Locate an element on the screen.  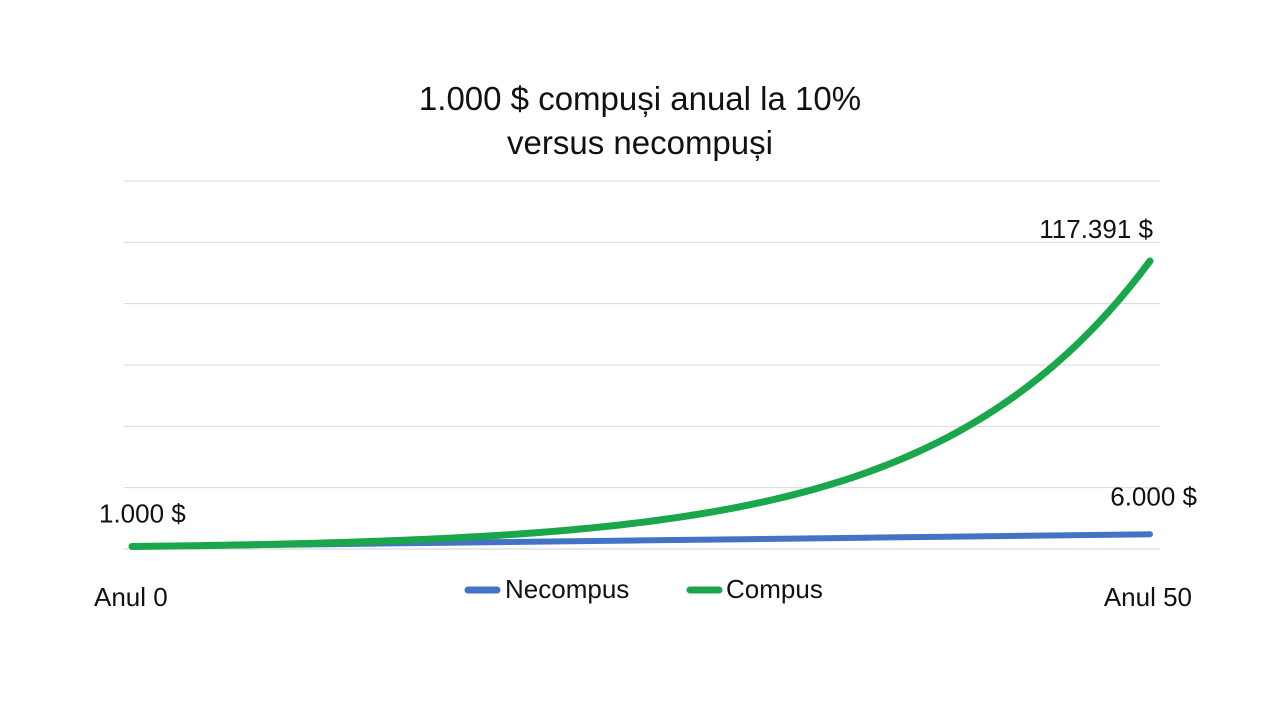
data-label-compus-start: 1.000 $ is located at coordinates (142, 514).